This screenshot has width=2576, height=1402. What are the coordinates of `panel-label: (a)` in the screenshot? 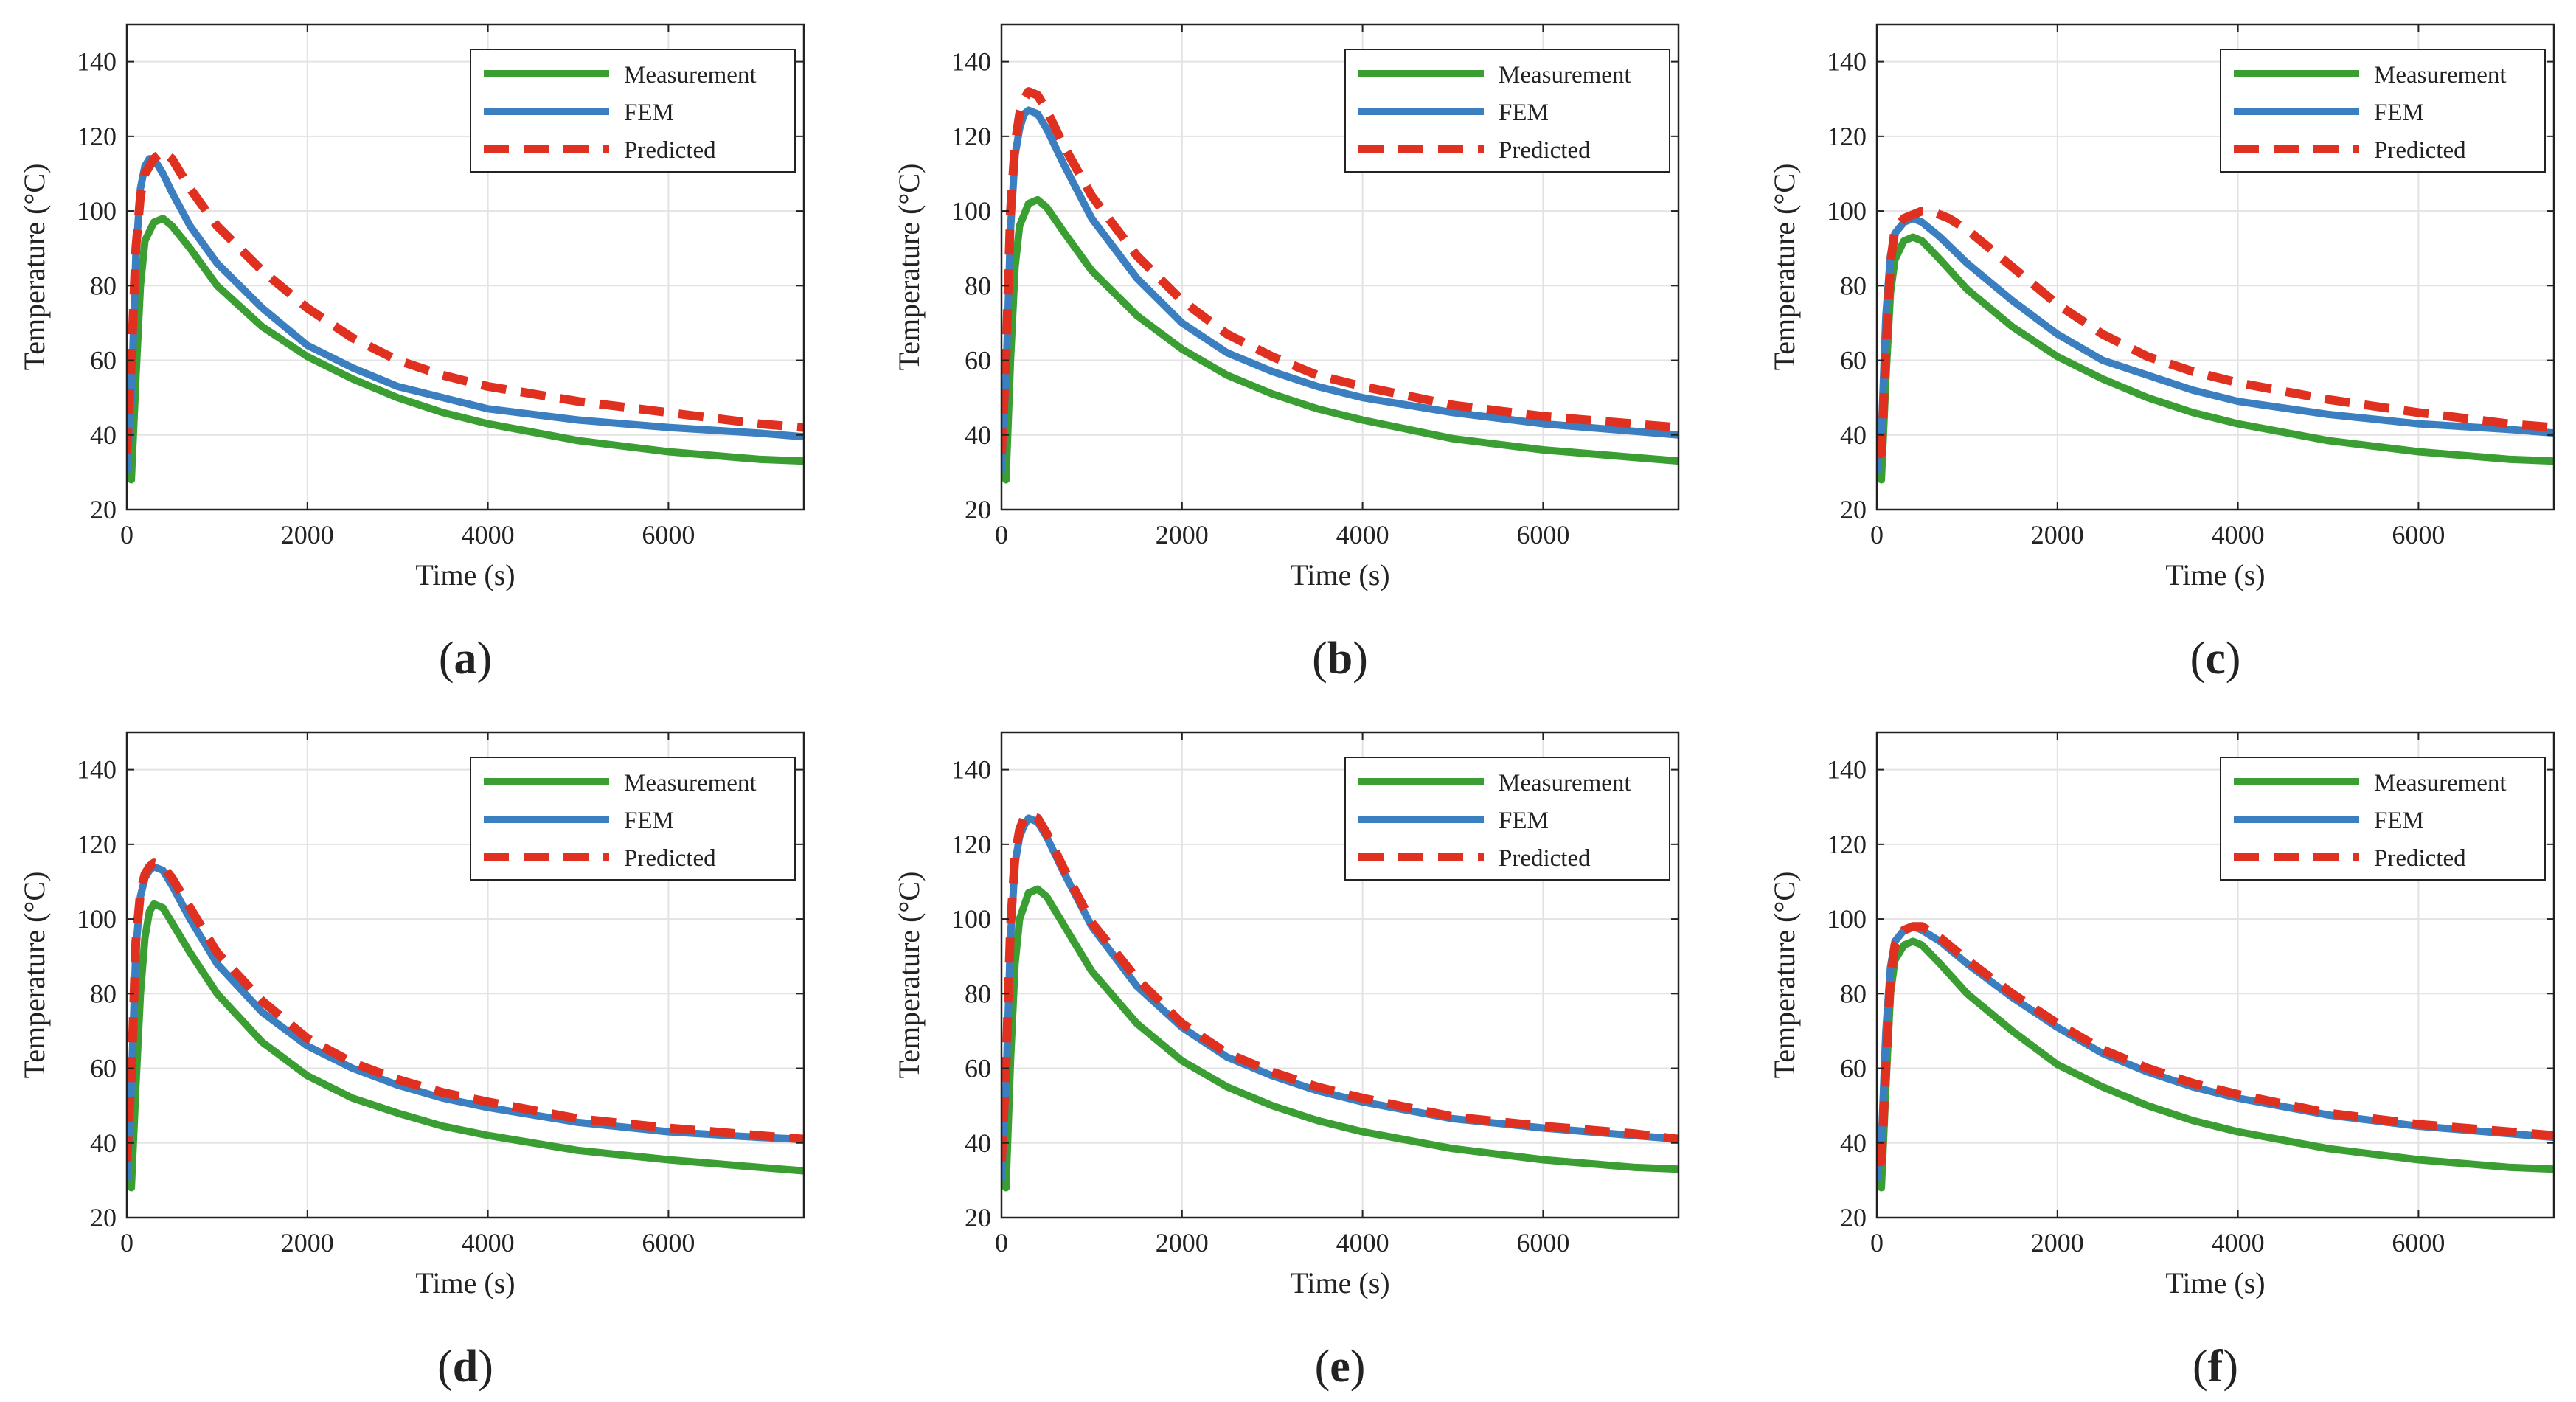 It's located at (465, 659).